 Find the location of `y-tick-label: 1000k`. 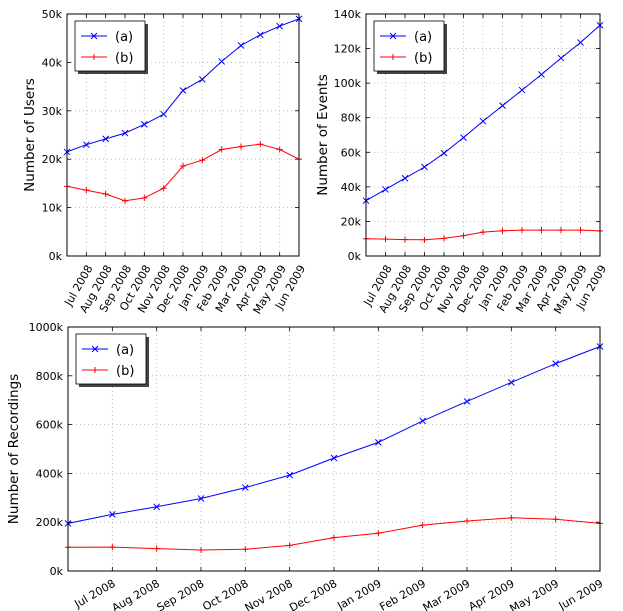

y-tick-label: 1000k is located at coordinates (46, 327).